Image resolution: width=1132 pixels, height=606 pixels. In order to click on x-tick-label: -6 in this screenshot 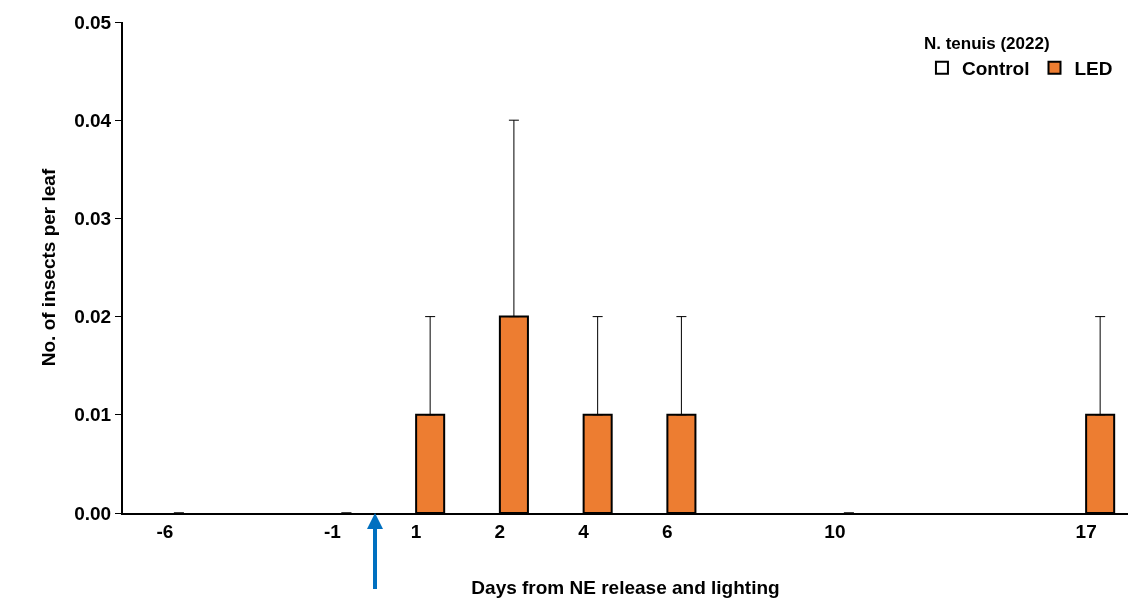, I will do `click(165, 531)`.